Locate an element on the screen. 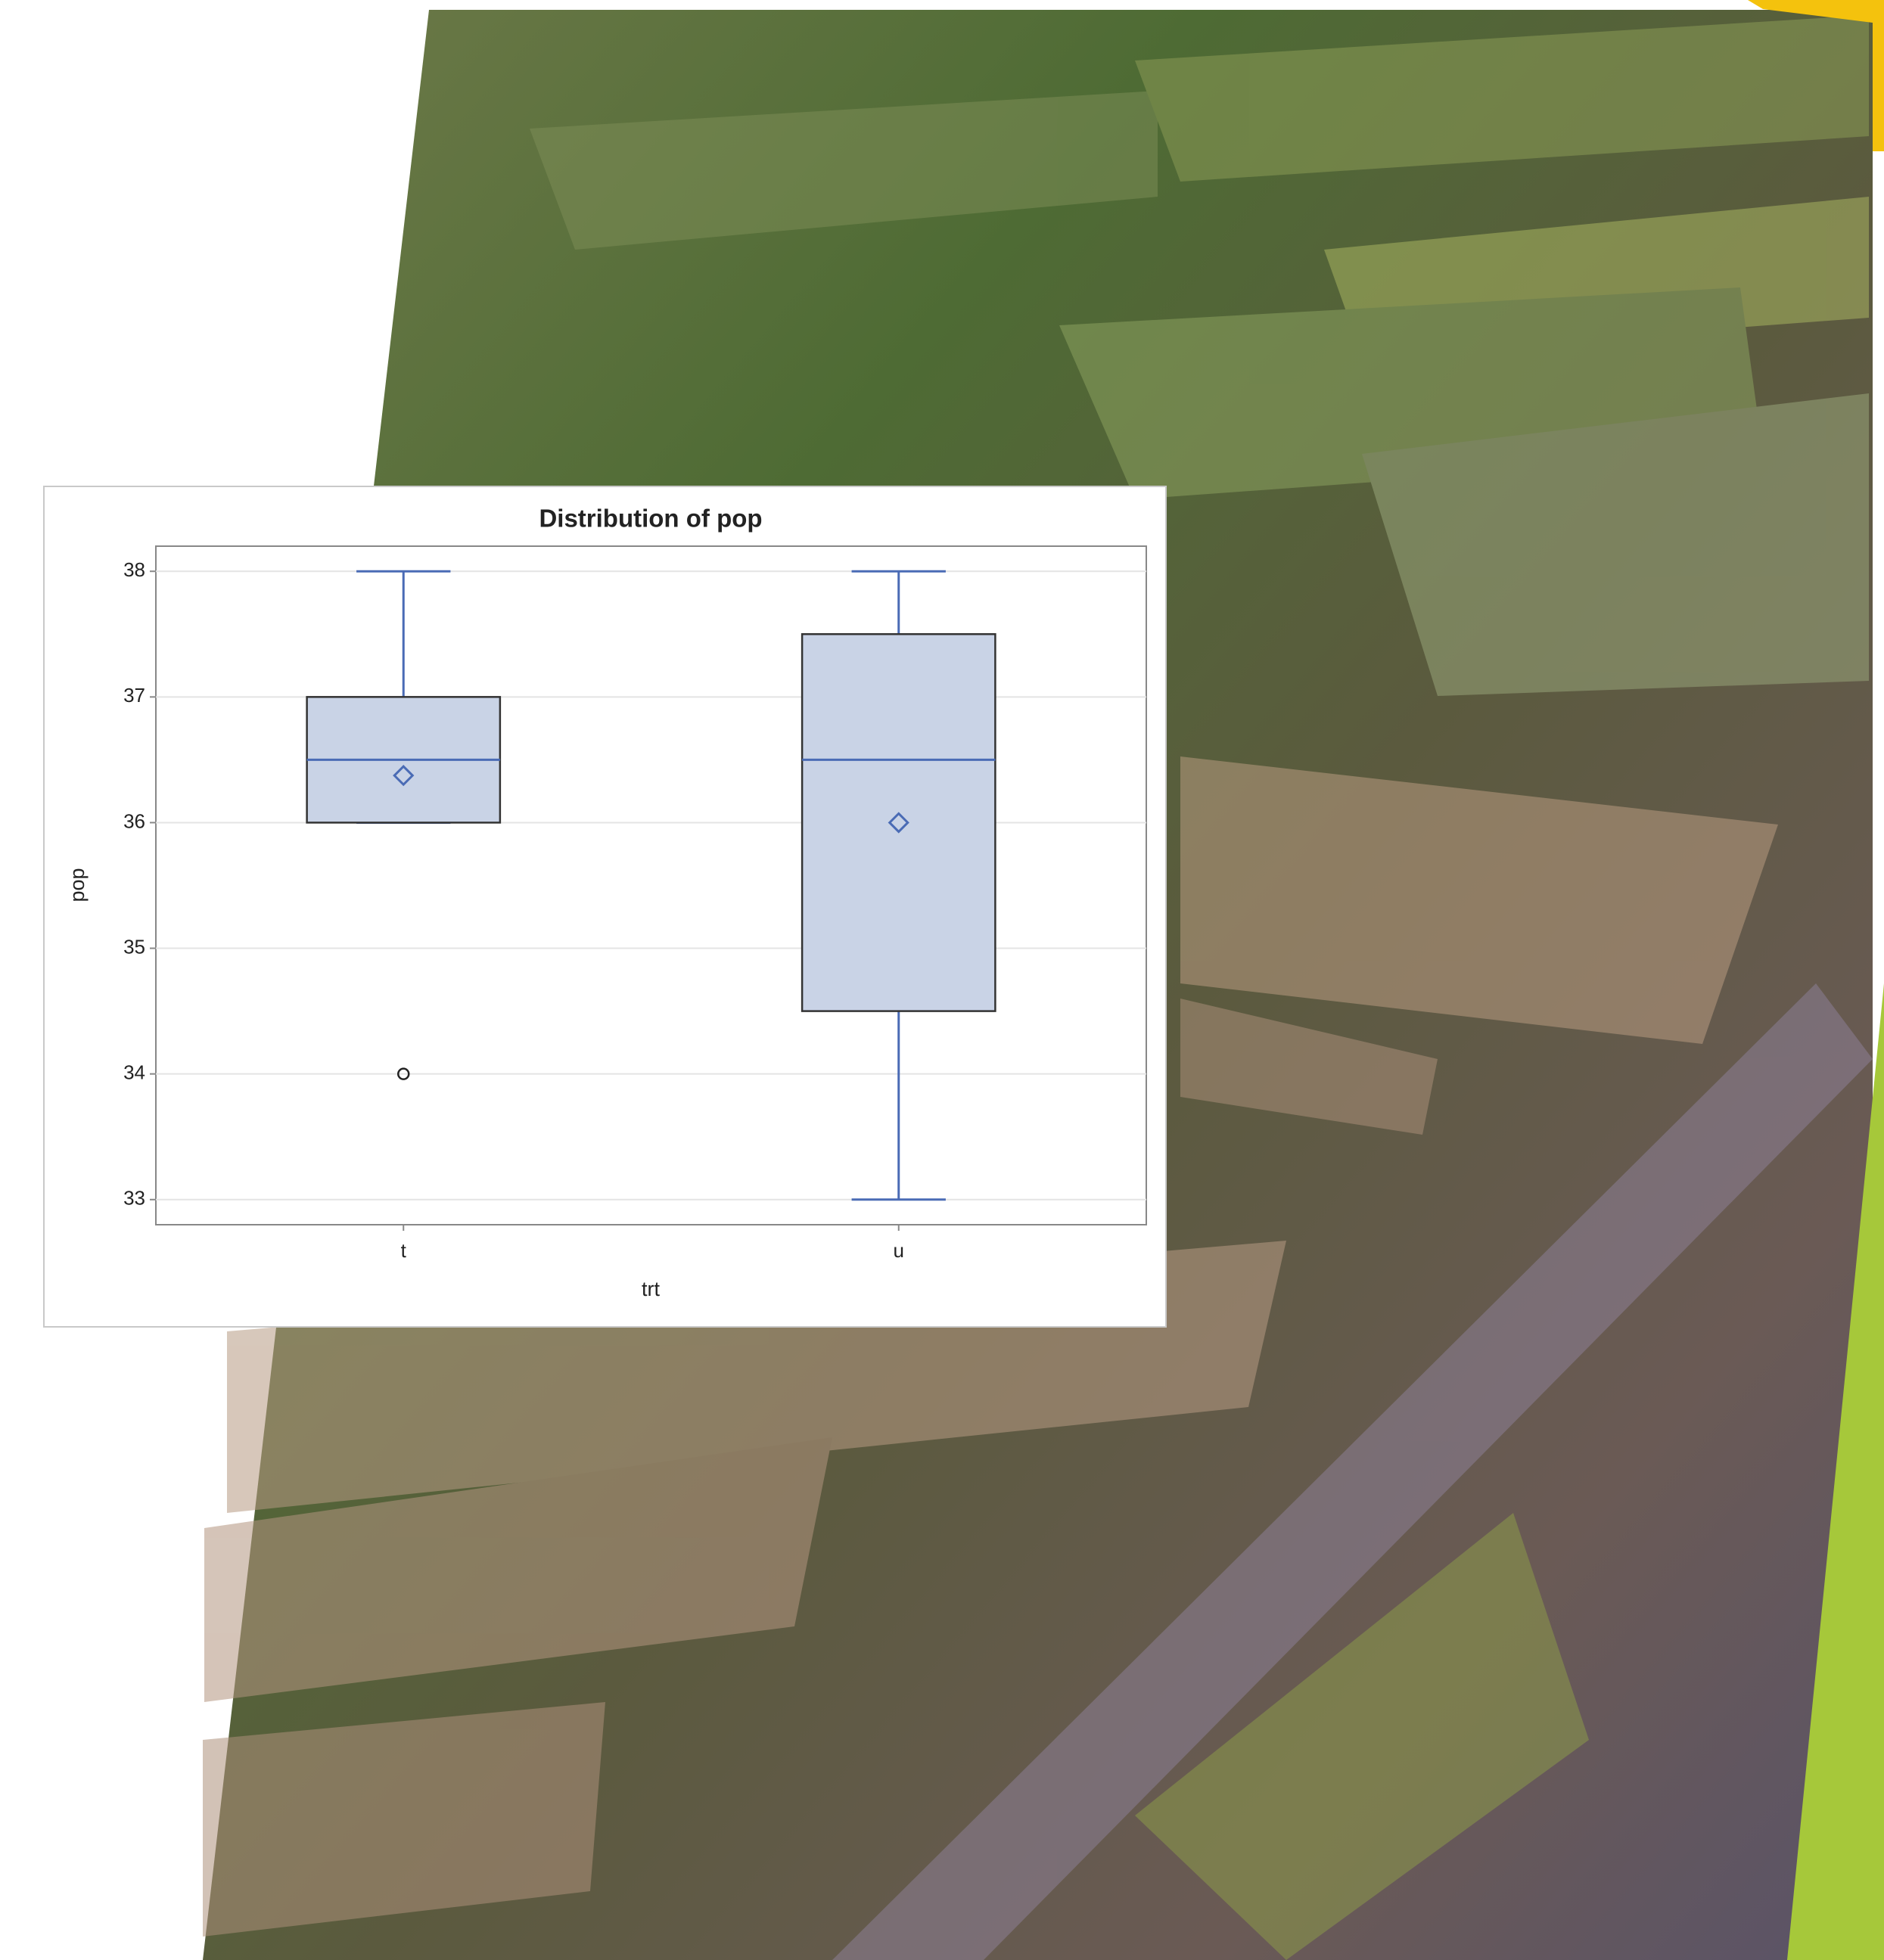  y-tick-label: 33 is located at coordinates (134, 1198).